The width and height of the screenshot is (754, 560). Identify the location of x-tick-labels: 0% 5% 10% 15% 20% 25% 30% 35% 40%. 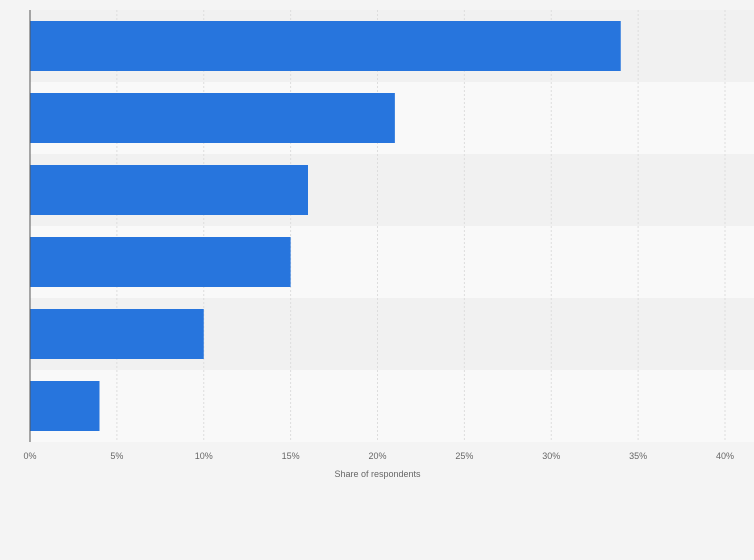
(378, 456).